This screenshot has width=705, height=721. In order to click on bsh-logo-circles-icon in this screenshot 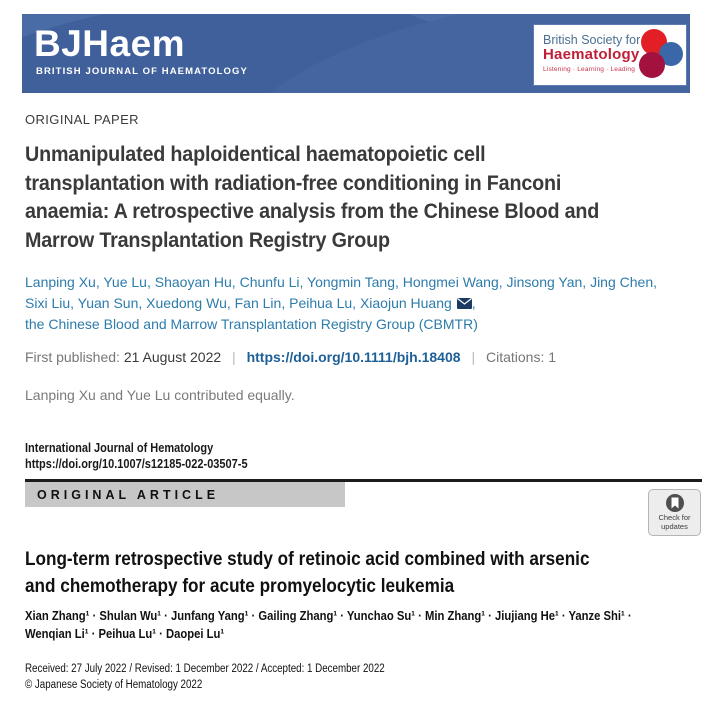, I will do `click(661, 53)`.